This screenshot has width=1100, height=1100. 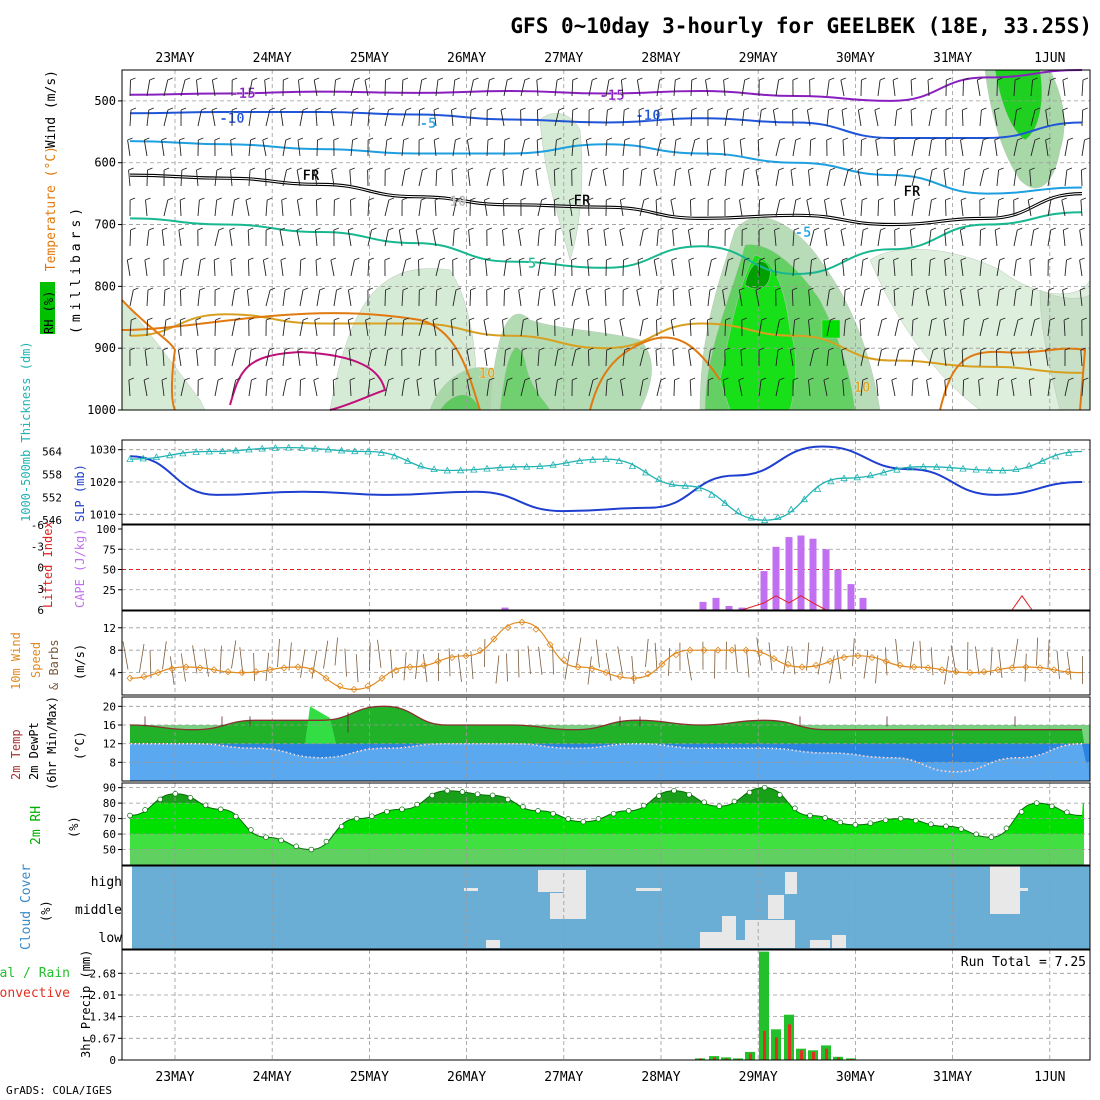 What do you see at coordinates (109, 803) in the screenshot?
I see `tick-label: 80` at bounding box center [109, 803].